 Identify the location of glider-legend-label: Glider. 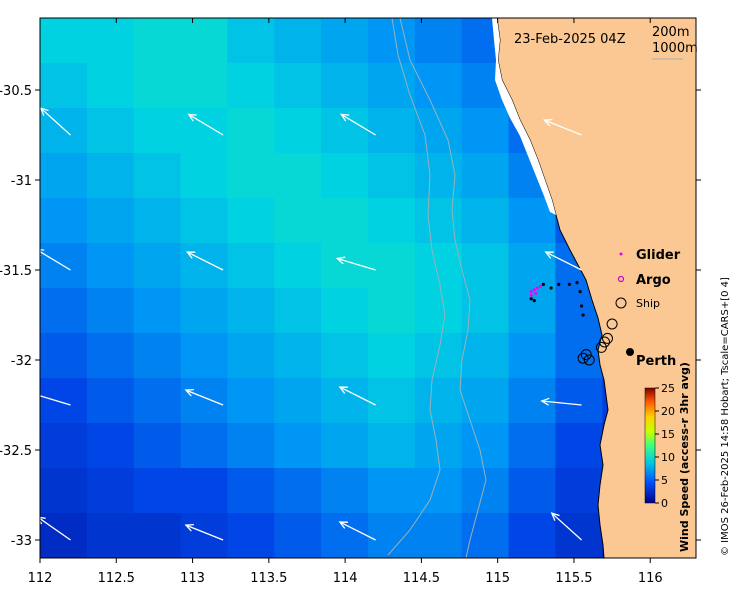
(658, 255).